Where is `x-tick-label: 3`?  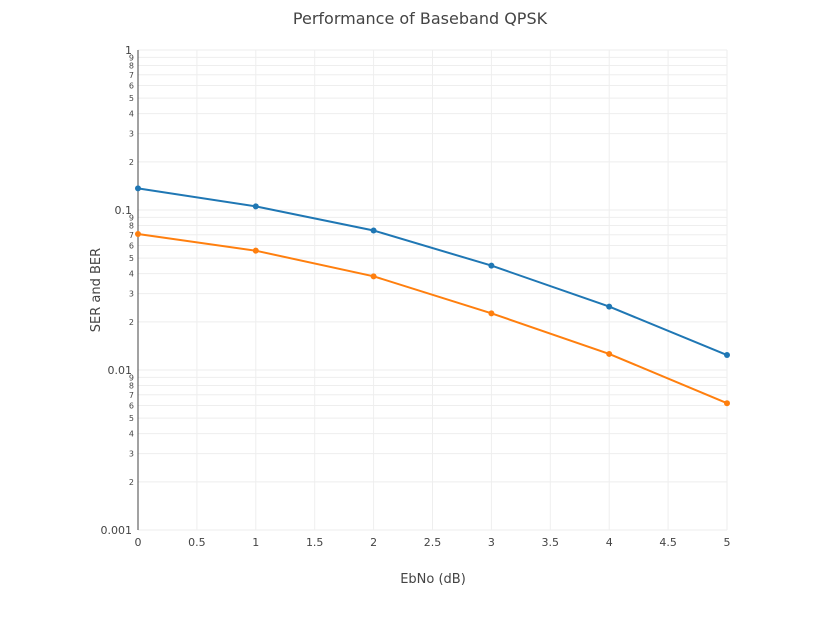
x-tick-label: 3 is located at coordinates (491, 542).